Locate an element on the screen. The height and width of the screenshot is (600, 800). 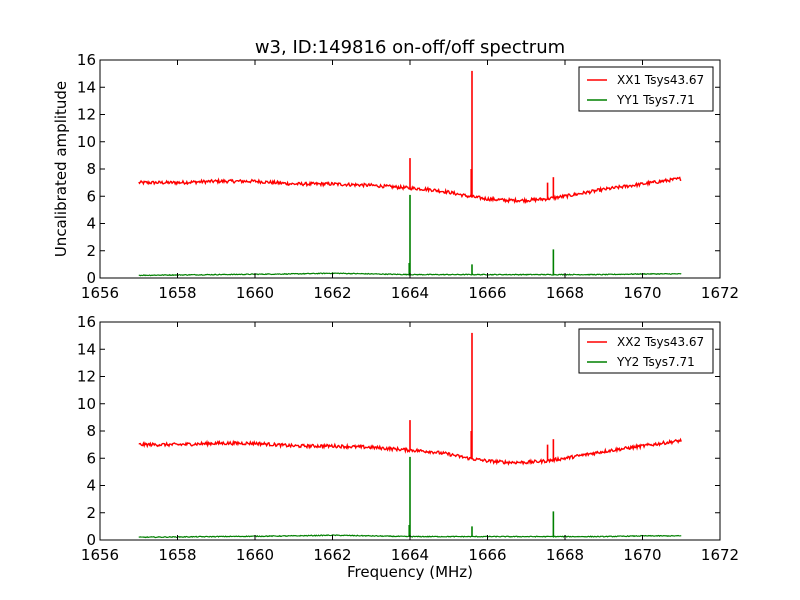
legend-entry-label: YY1 Tsys7.71 is located at coordinates (655, 100).